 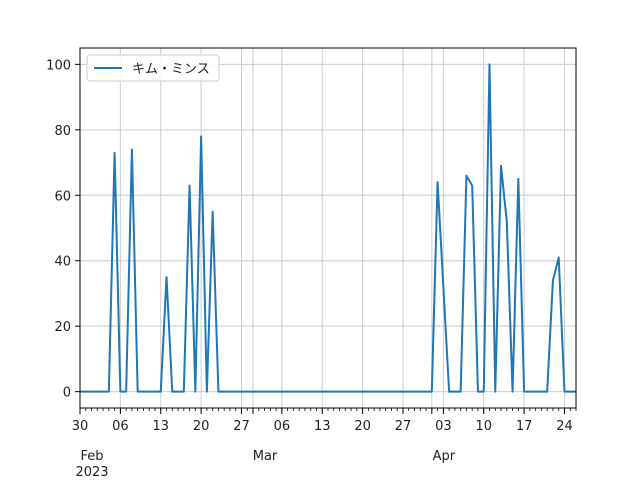 What do you see at coordinates (62, 327) in the screenshot?
I see `y-tick-label: 20` at bounding box center [62, 327].